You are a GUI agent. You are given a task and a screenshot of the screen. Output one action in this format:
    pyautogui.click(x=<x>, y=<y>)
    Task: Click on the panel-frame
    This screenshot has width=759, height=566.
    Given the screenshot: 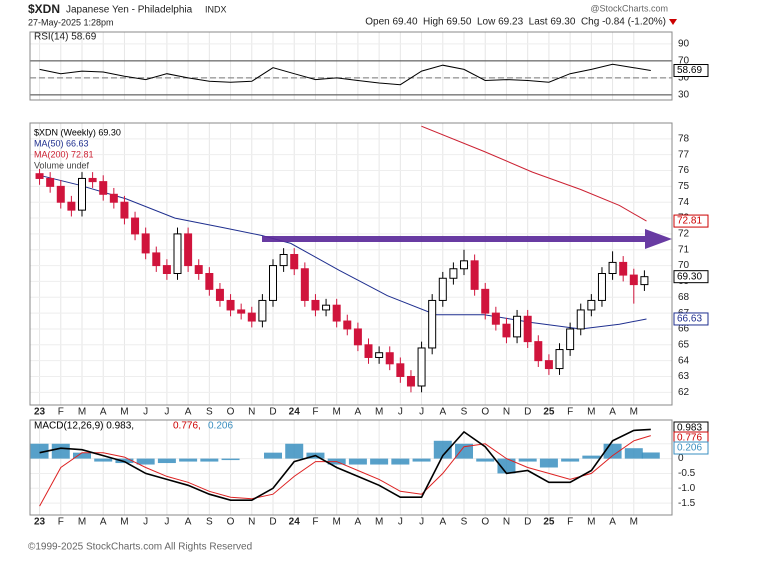 What is the action you would take?
    pyautogui.click(x=351, y=66)
    